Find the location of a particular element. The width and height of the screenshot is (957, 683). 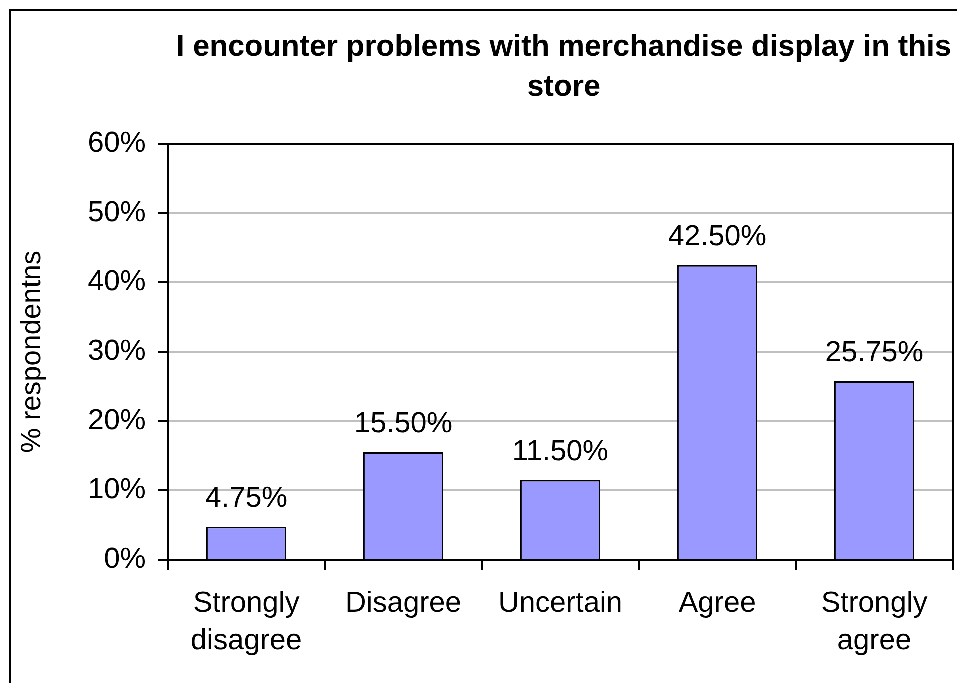

y-tick-label: 20% is located at coordinates (117, 420).